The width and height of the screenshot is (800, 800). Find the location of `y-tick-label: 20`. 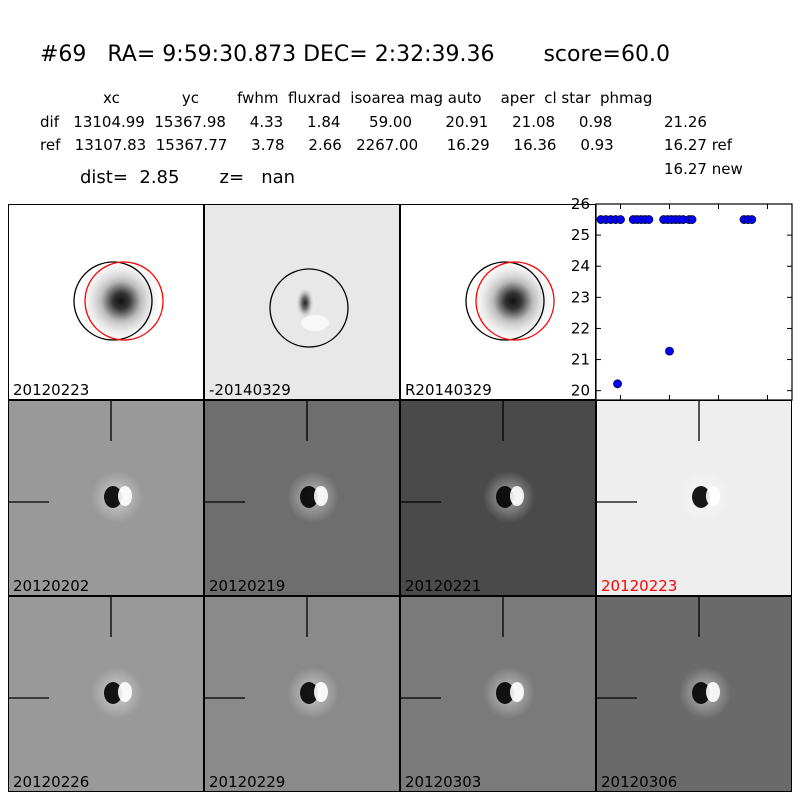

y-tick-label: 20 is located at coordinates (580, 391).